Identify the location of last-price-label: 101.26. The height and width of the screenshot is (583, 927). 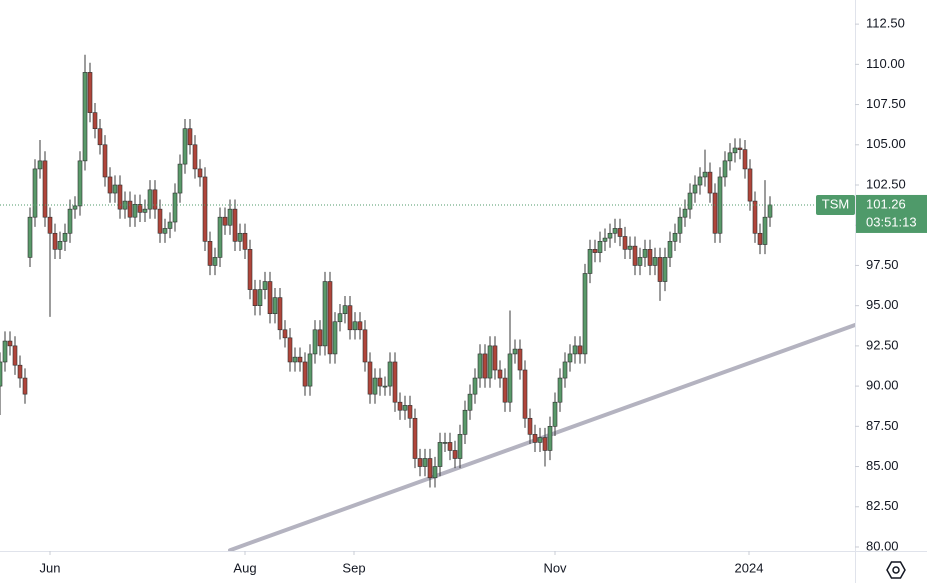
(886, 203).